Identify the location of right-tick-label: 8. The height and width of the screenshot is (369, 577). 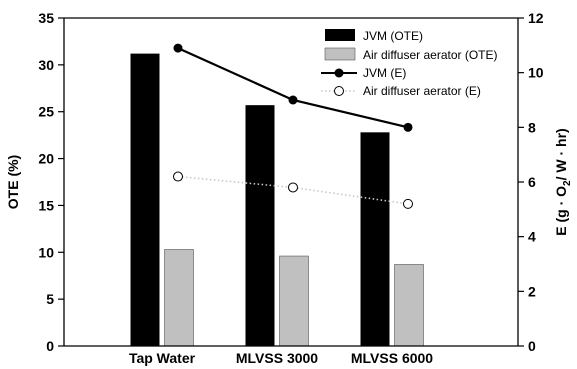
(532, 127).